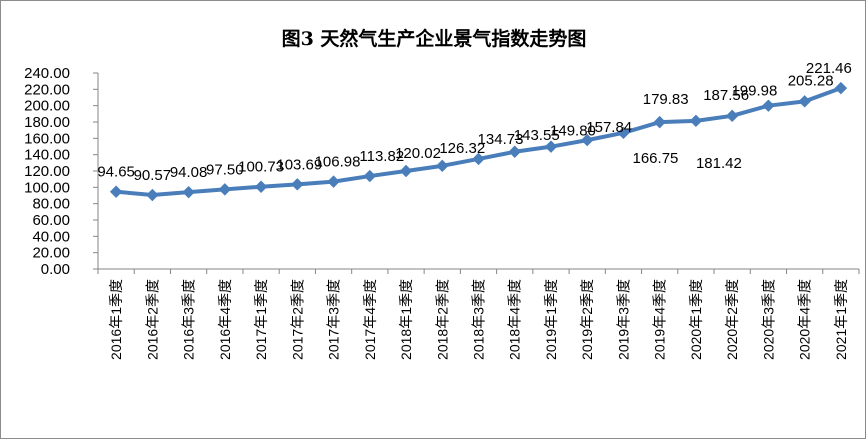 The height and width of the screenshot is (440, 866). What do you see at coordinates (696, 319) in the screenshot?
I see `x-tick-label: 2020年1季度` at bounding box center [696, 319].